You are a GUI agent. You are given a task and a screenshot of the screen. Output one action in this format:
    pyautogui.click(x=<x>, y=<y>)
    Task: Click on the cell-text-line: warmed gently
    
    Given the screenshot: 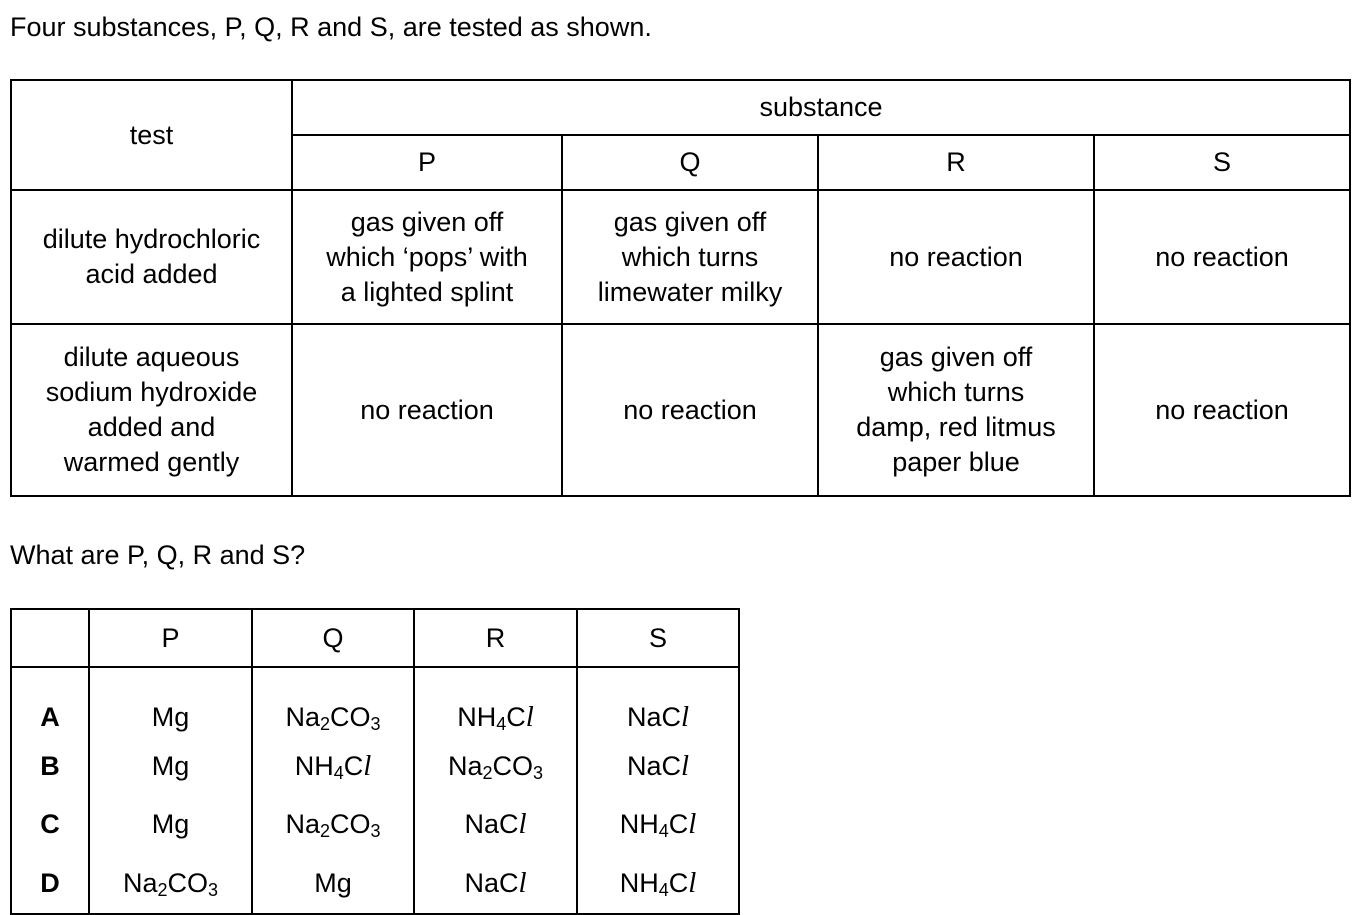 What is the action you would take?
    pyautogui.click(x=151, y=462)
    